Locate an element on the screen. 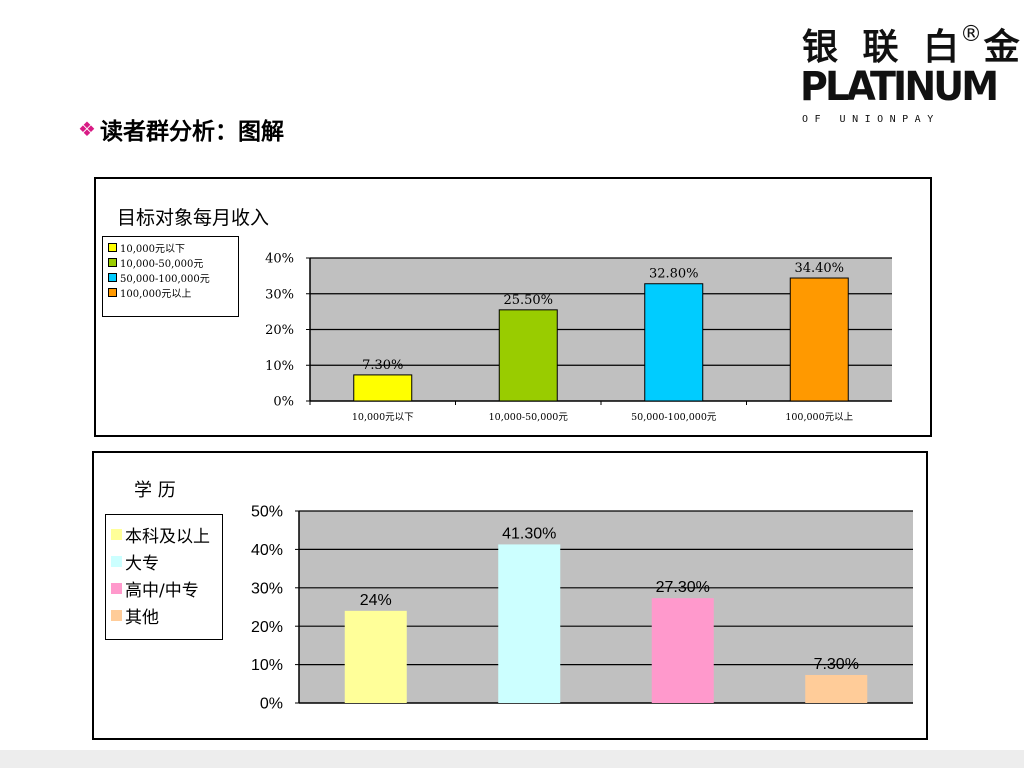  legend-label: 10,000元以下 is located at coordinates (152, 249).